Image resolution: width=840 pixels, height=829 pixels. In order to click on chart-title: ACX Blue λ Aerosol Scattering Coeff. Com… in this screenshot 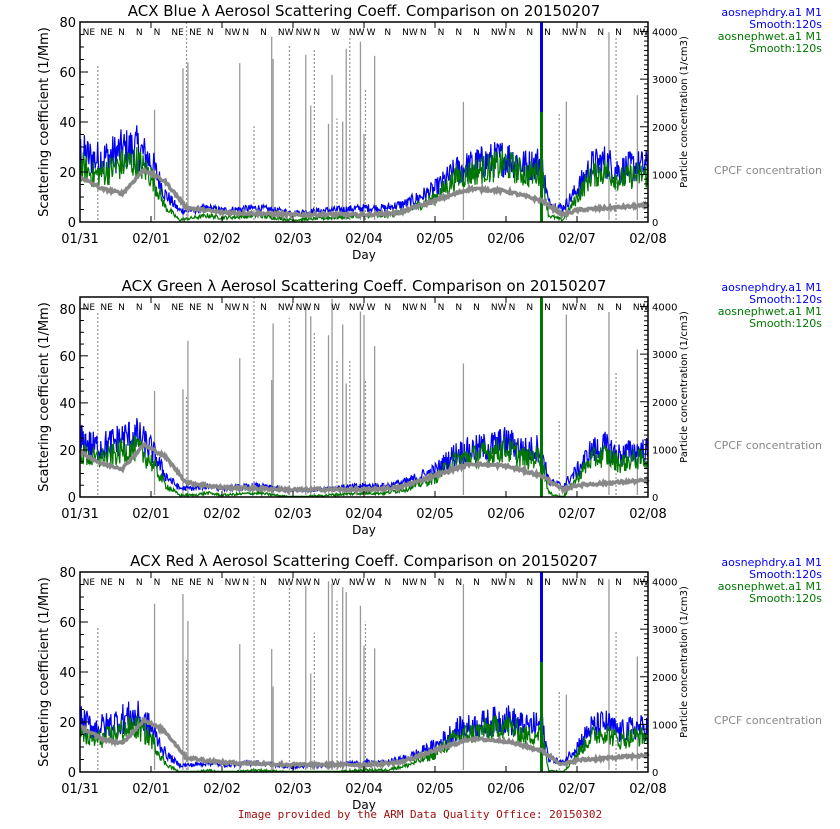, I will do `click(364, 11)`.